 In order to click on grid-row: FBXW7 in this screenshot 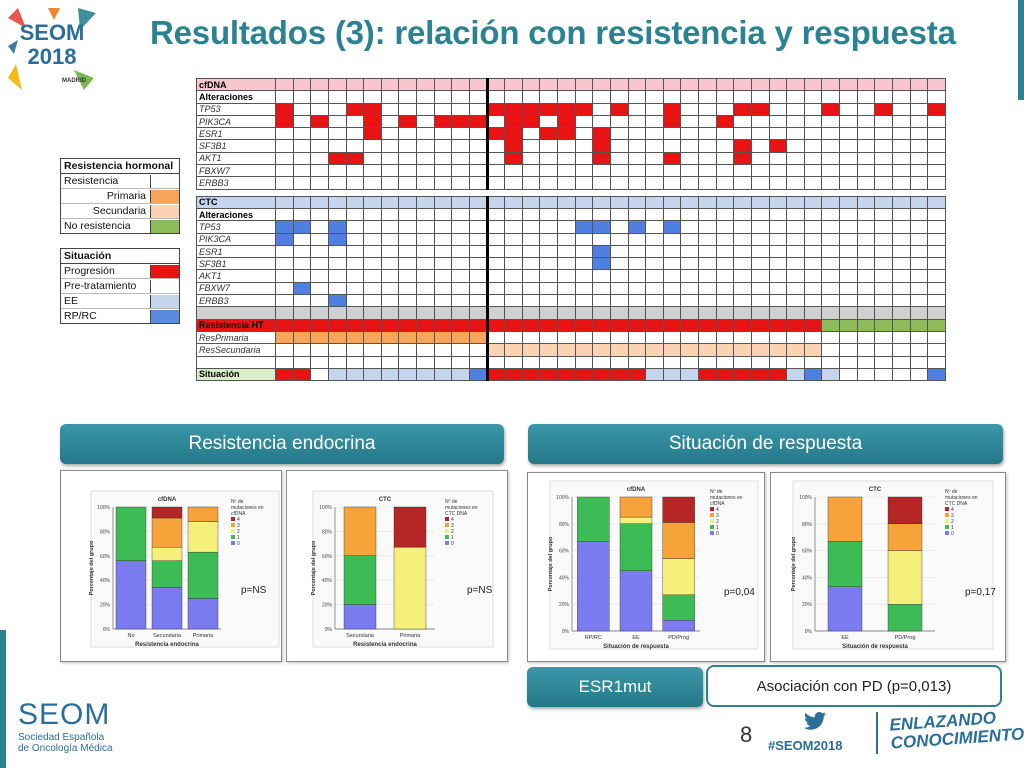, I will do `click(571, 288)`.